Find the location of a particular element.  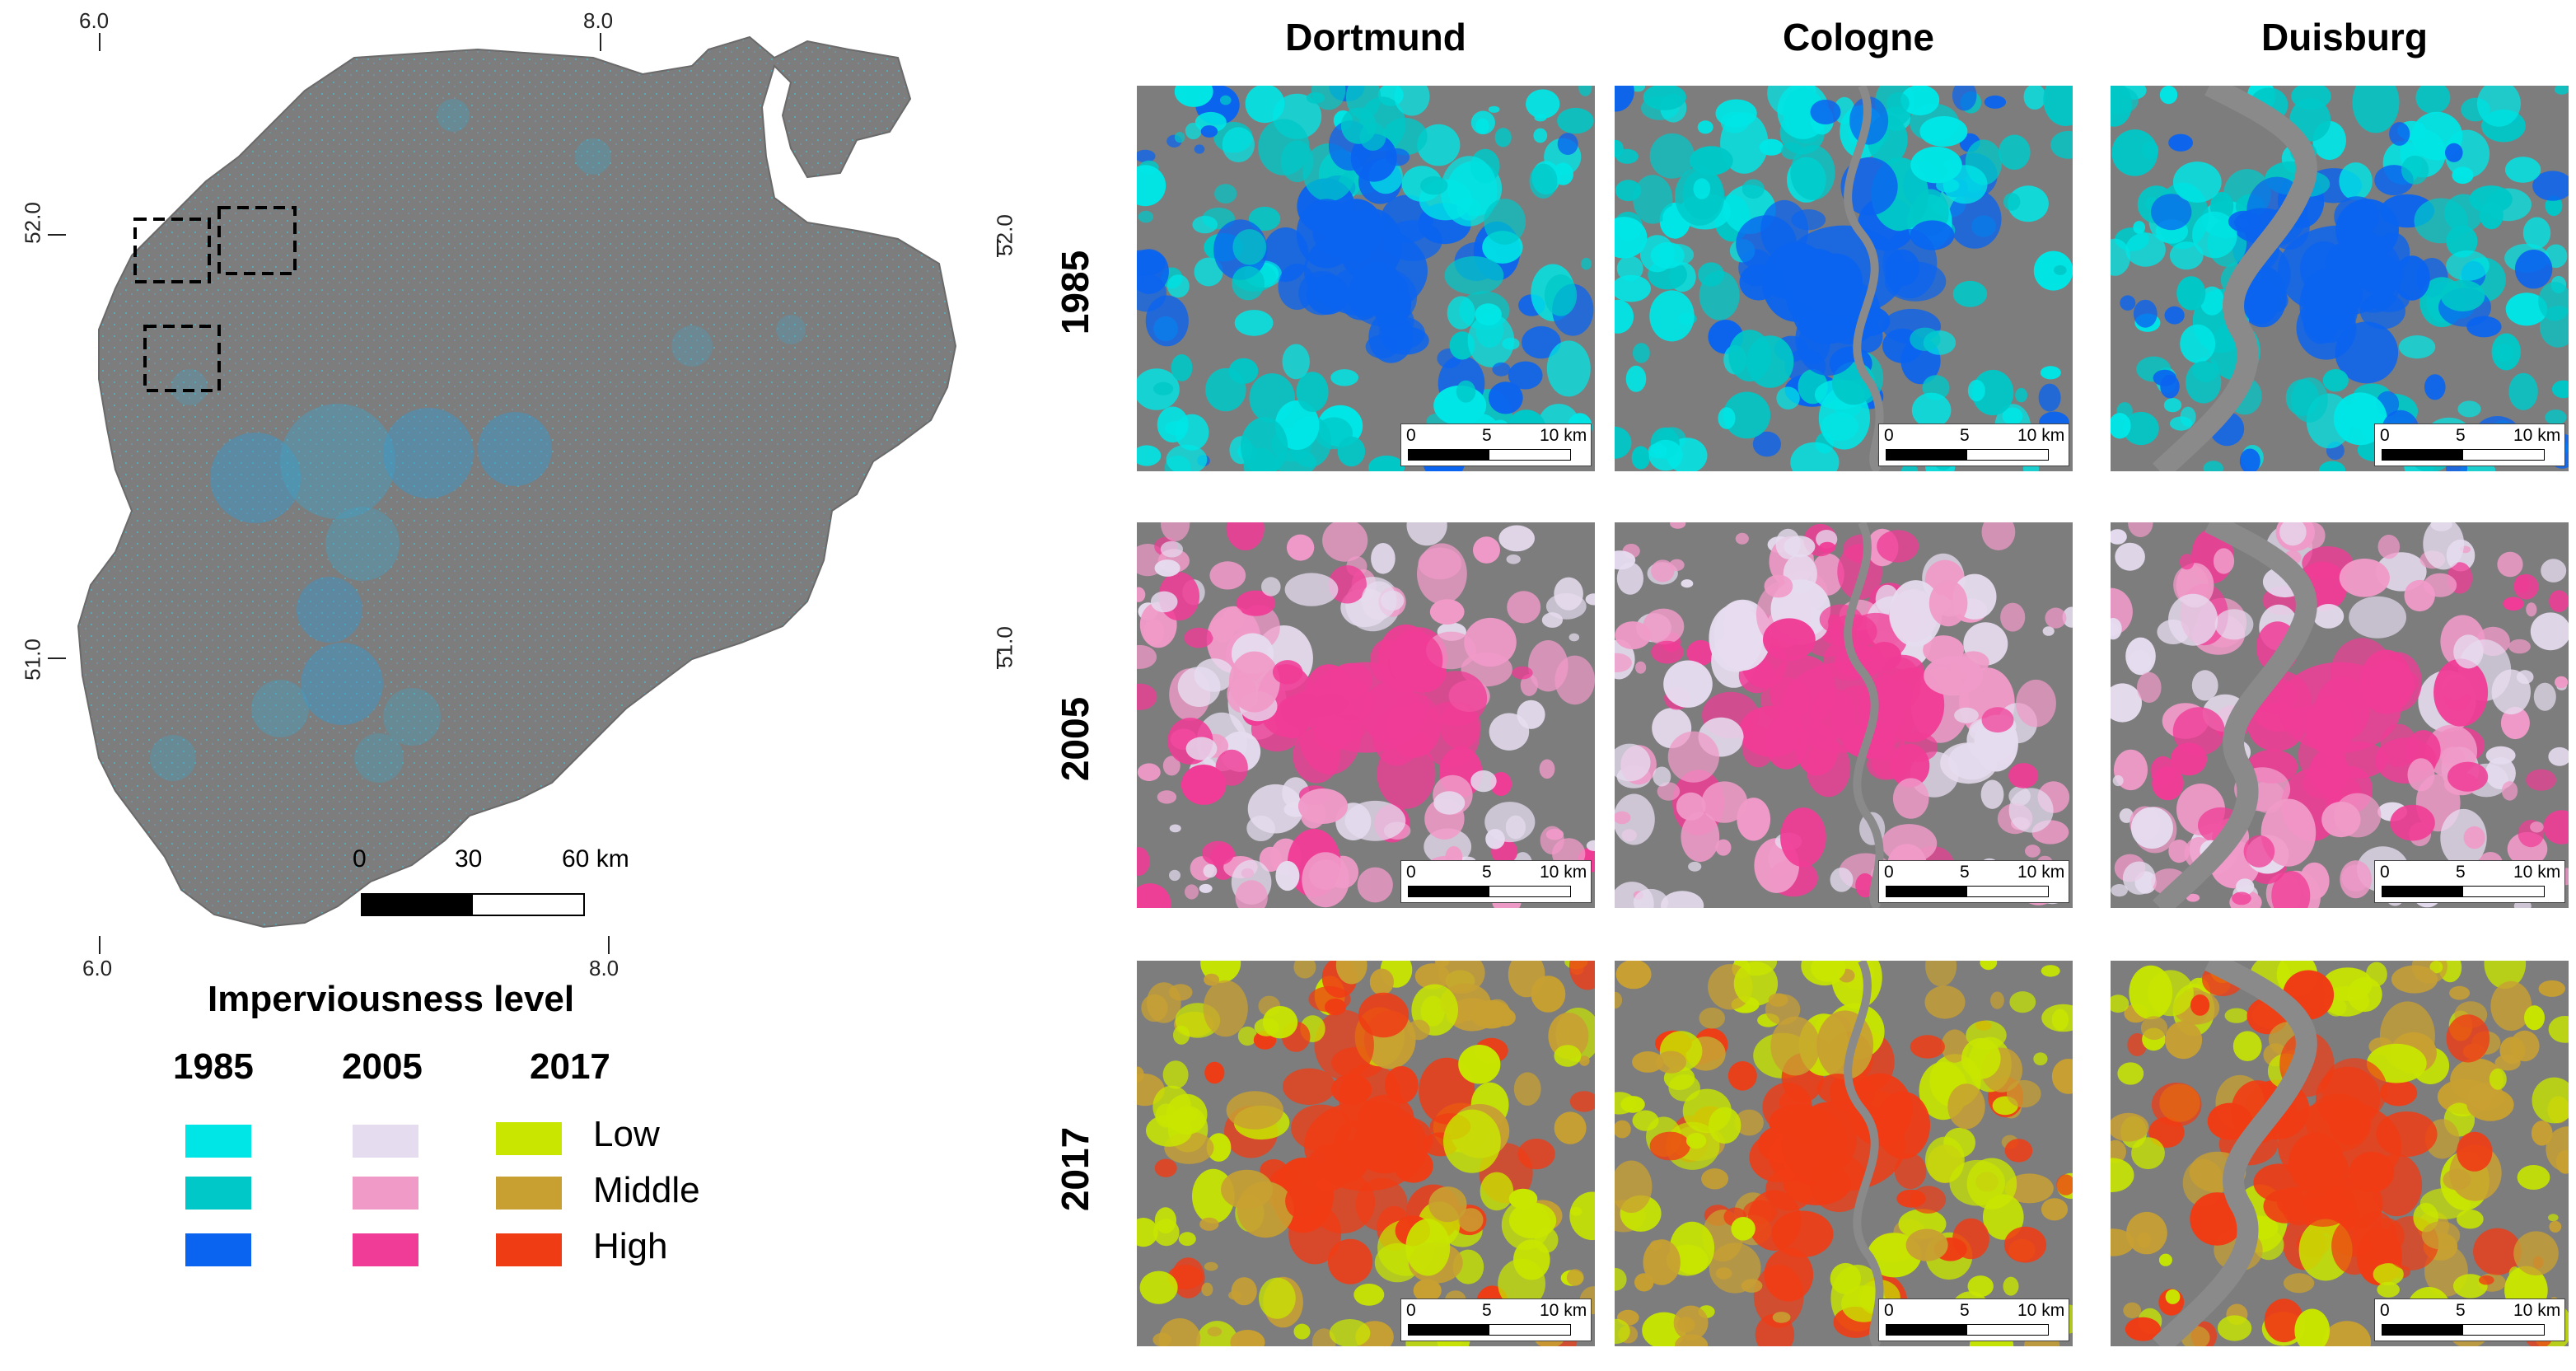

panel-scale-label-0: 0 is located at coordinates (2385, 435).